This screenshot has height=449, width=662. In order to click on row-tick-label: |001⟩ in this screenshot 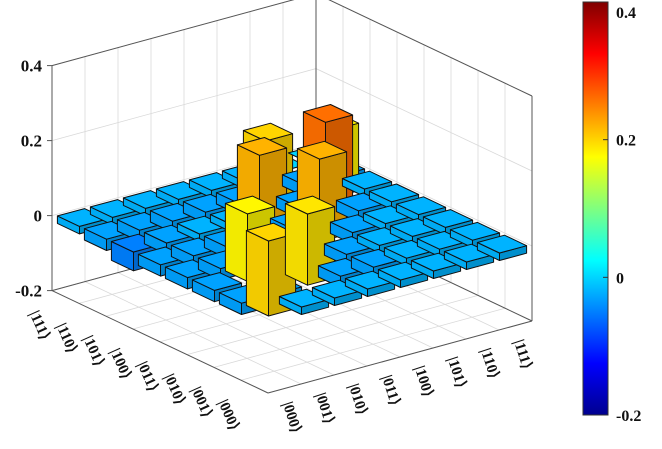, I will do `click(200, 401)`.